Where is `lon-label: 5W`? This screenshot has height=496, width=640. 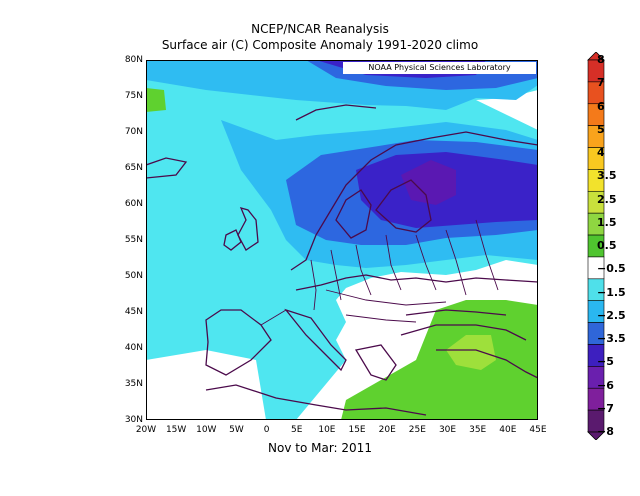 lon-label: 5W is located at coordinates (236, 430).